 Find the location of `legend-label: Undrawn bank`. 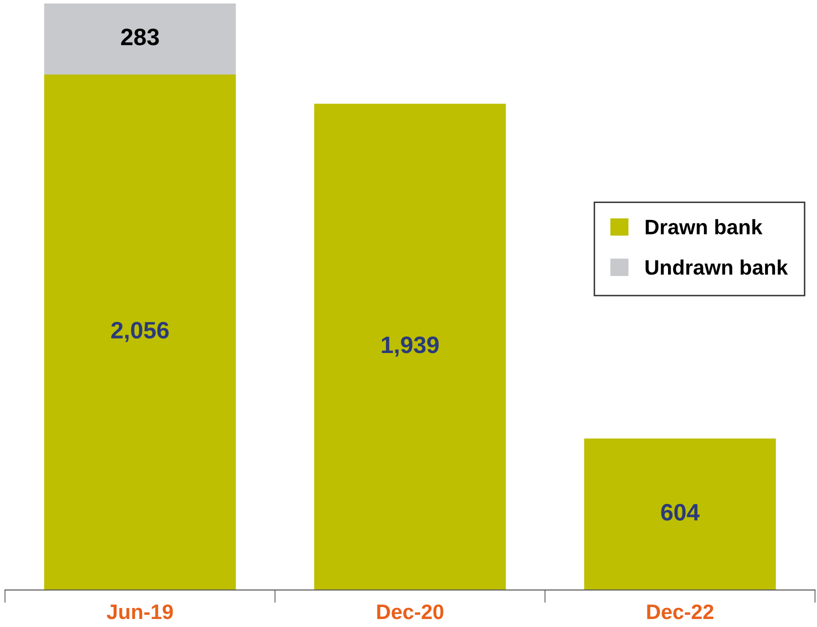

legend-label: Undrawn bank is located at coordinates (717, 267).